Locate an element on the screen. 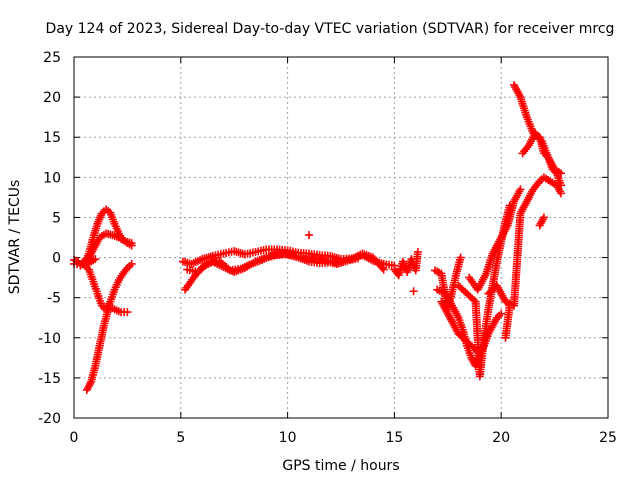 The height and width of the screenshot is (480, 640). y-tick-label: -10 is located at coordinates (49, 339).